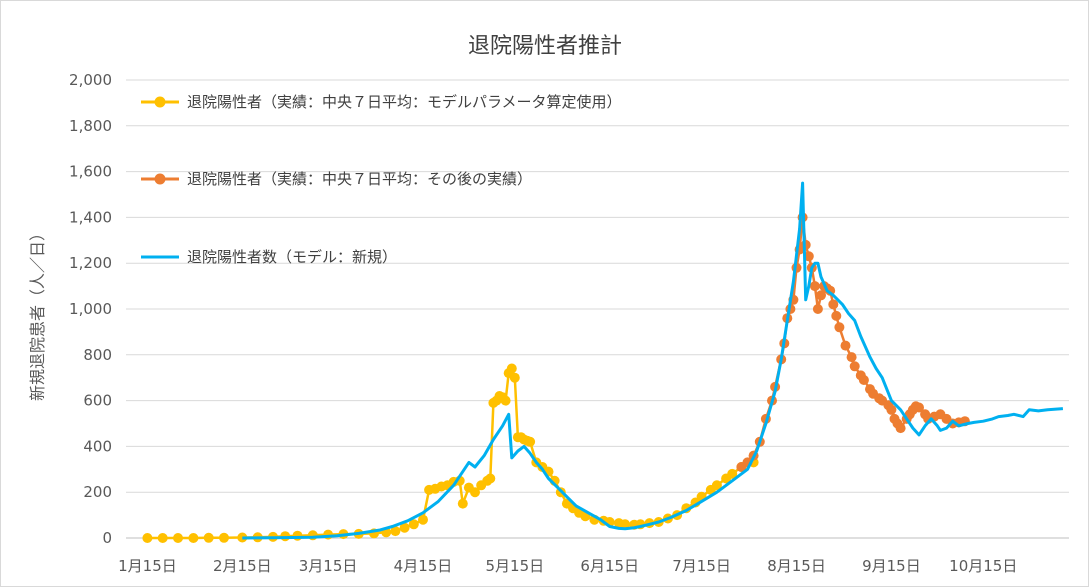 Image resolution: width=1089 pixels, height=587 pixels. Describe the element at coordinates (97, 492) in the screenshot. I see `y-tick-label: 200` at that location.